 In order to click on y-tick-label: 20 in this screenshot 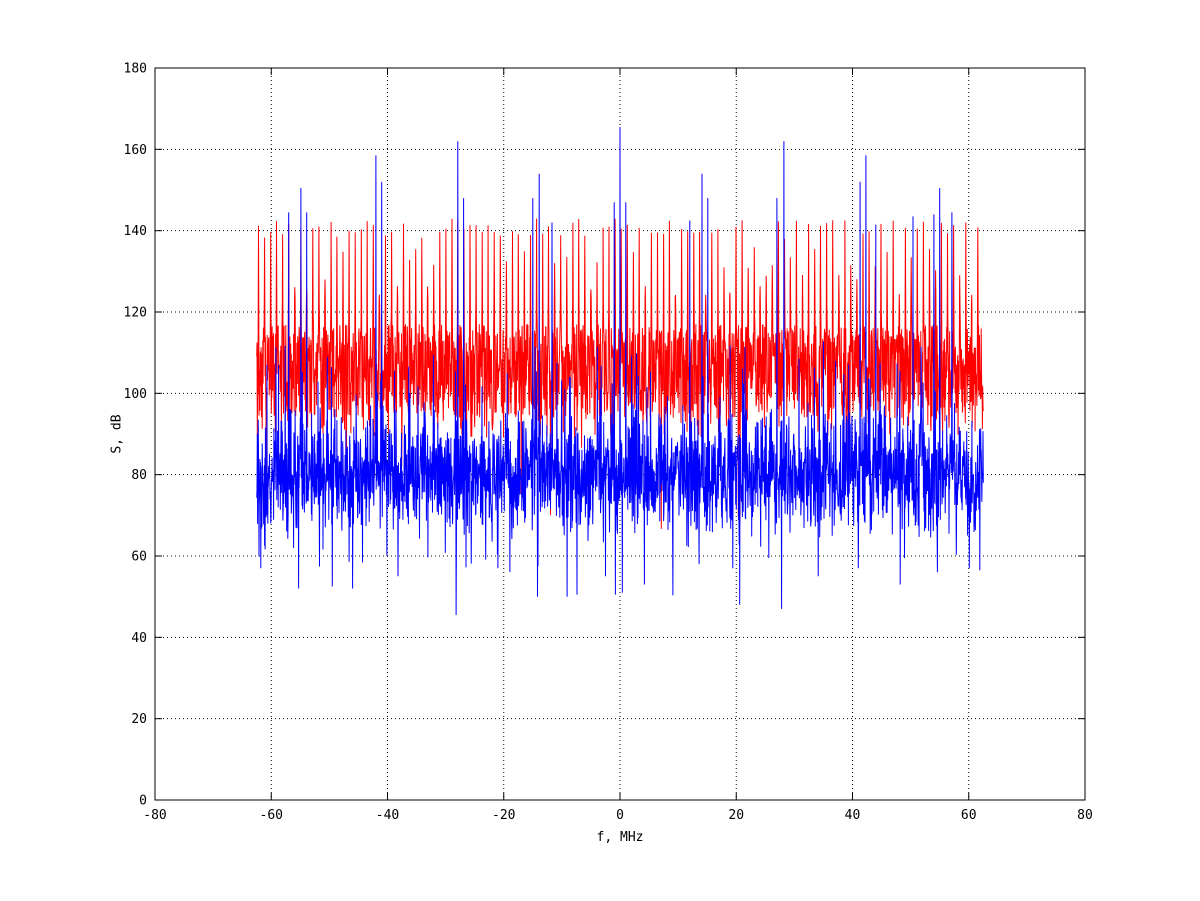, I will do `click(139, 719)`.